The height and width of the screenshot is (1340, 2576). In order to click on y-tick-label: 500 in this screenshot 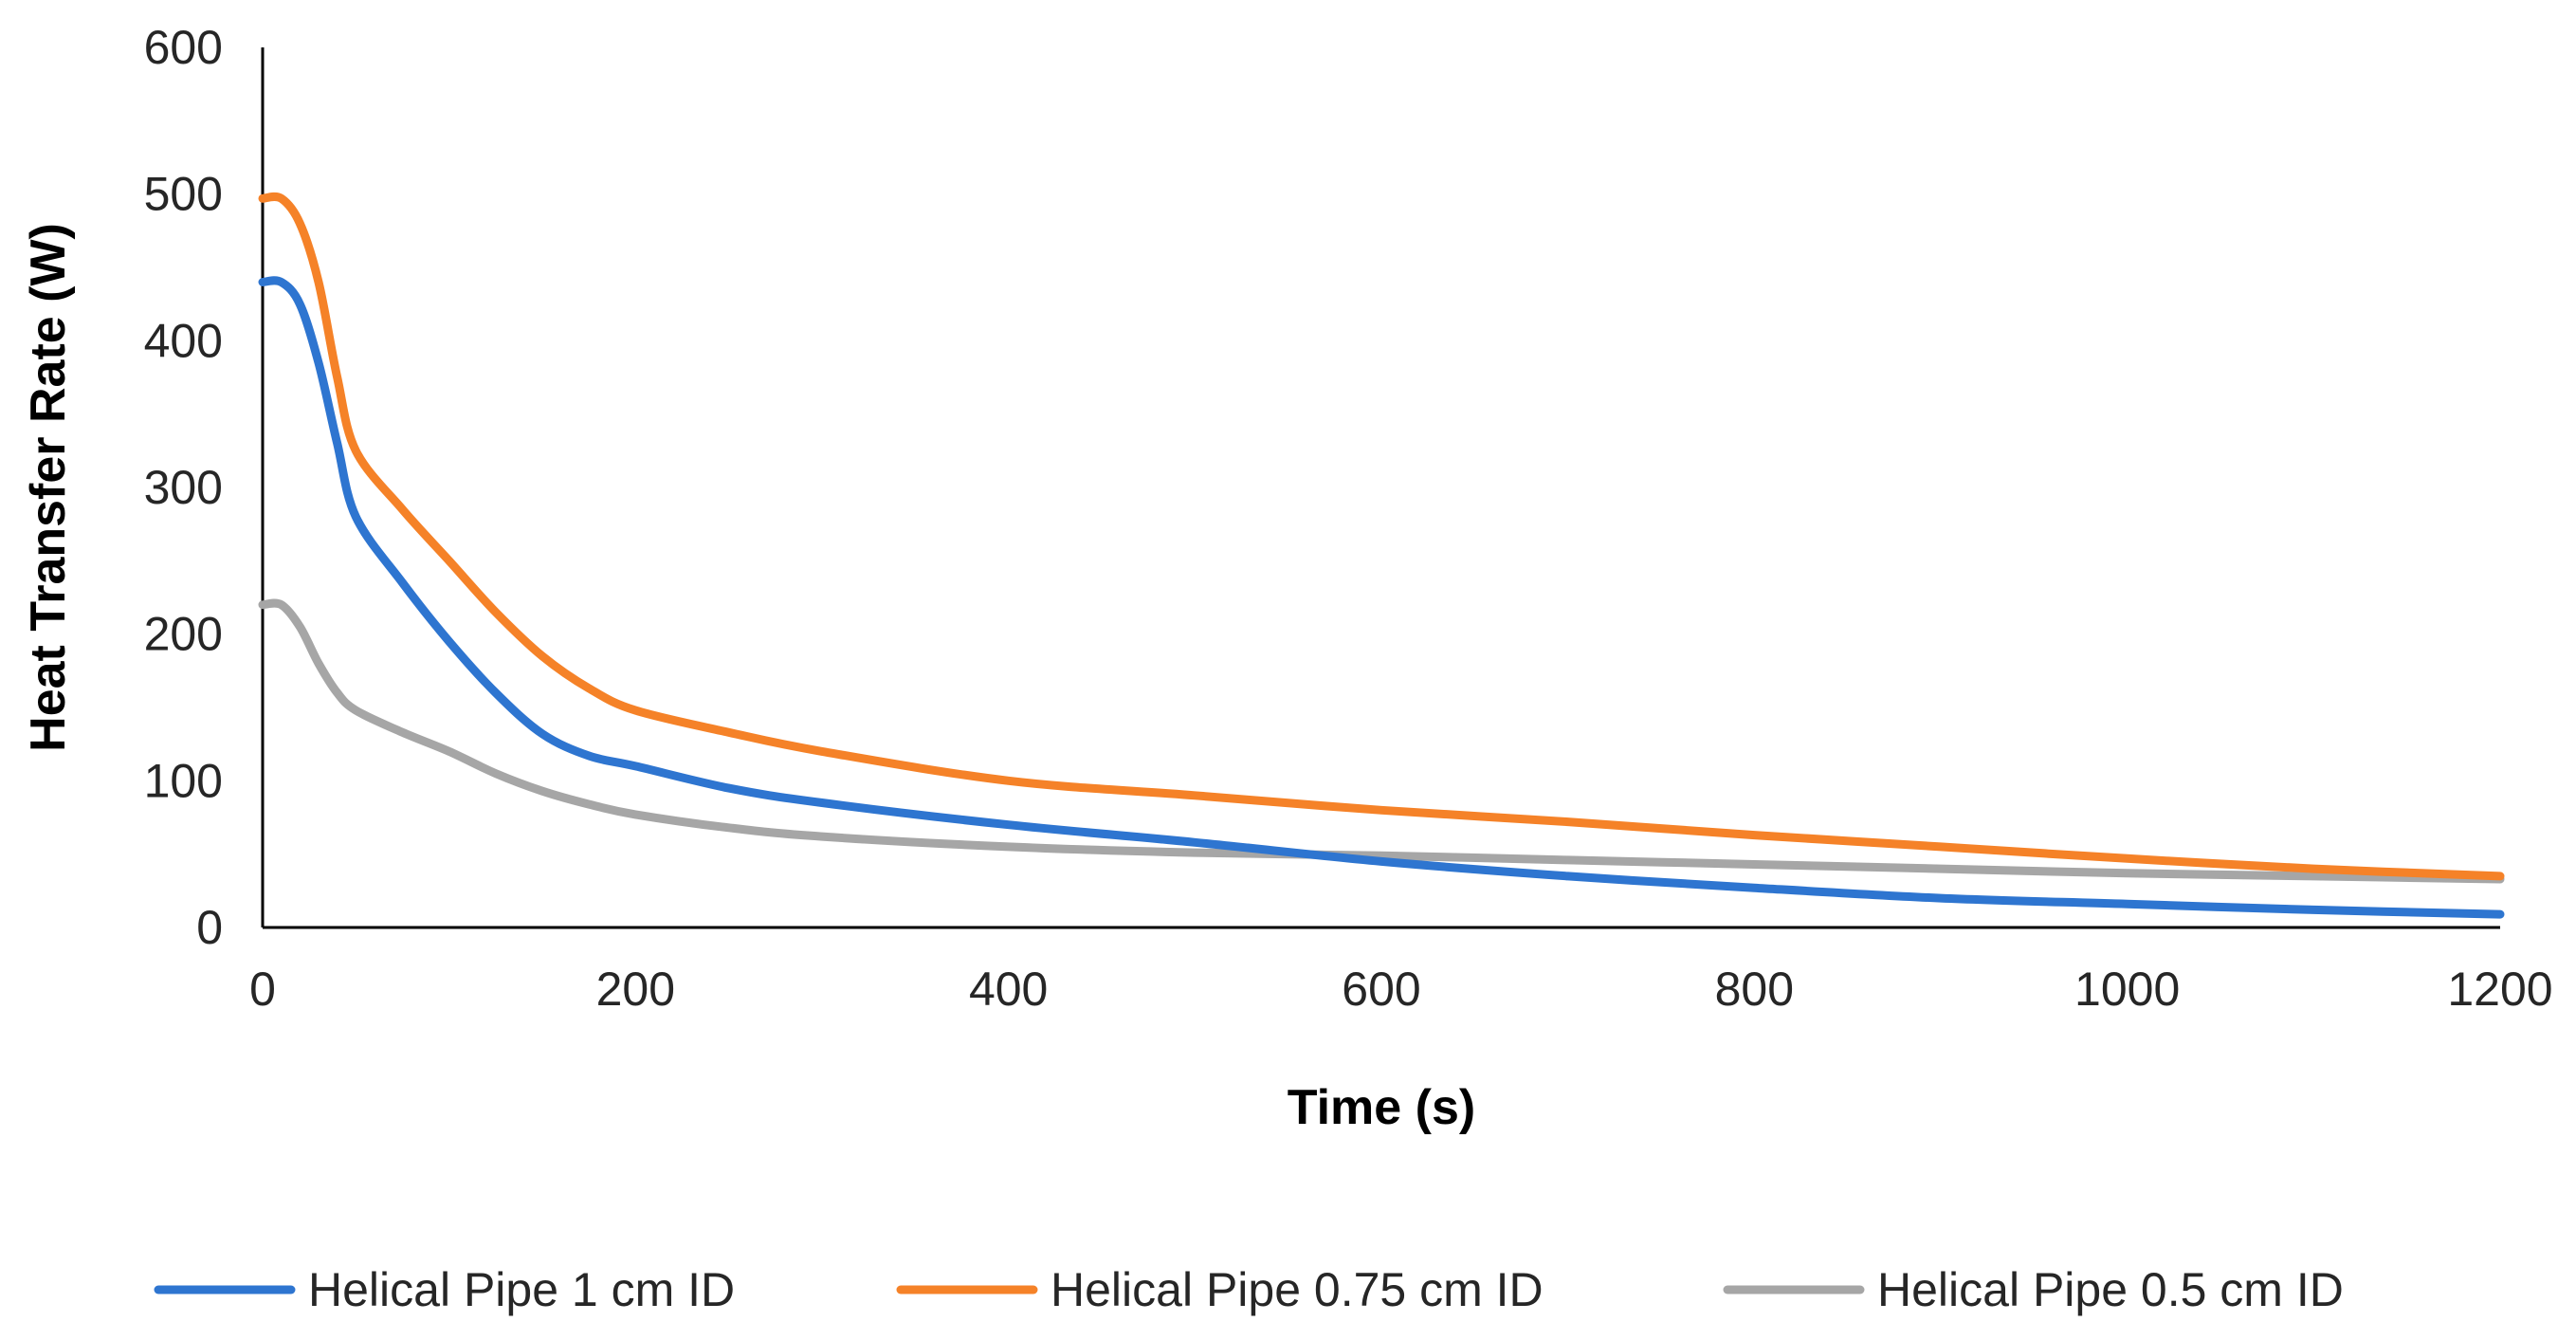, I will do `click(183, 195)`.